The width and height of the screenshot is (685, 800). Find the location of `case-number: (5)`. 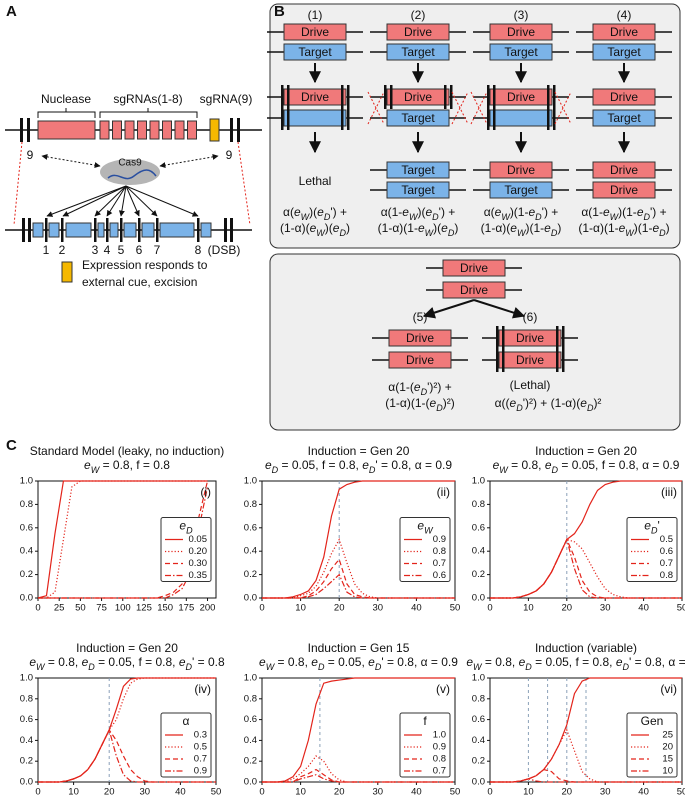

case-number: (5) is located at coordinates (420, 317).